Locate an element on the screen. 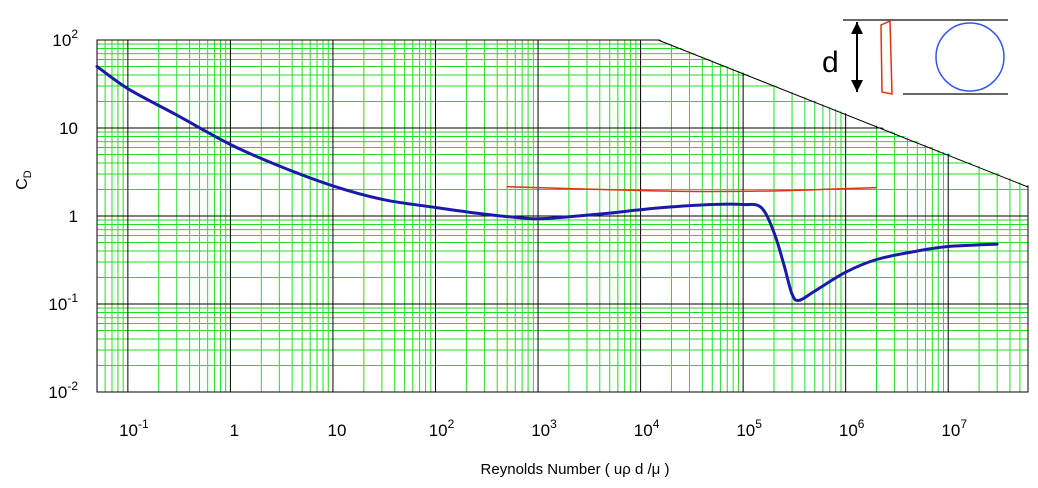 The width and height of the screenshot is (1038, 488). flat-plate-drag-curve is located at coordinates (692, 189).